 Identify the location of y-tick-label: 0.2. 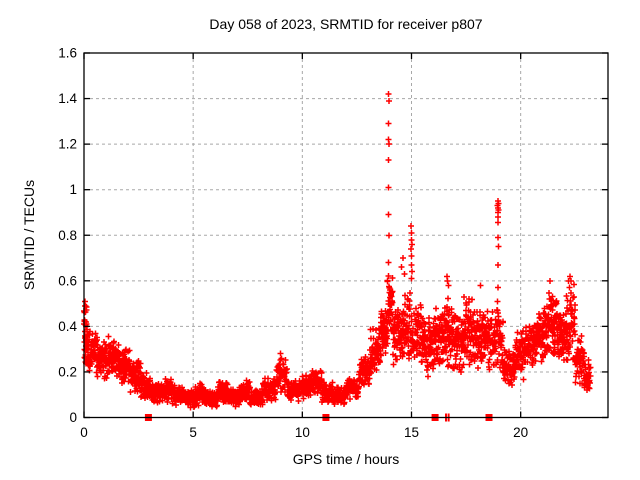
(67, 371).